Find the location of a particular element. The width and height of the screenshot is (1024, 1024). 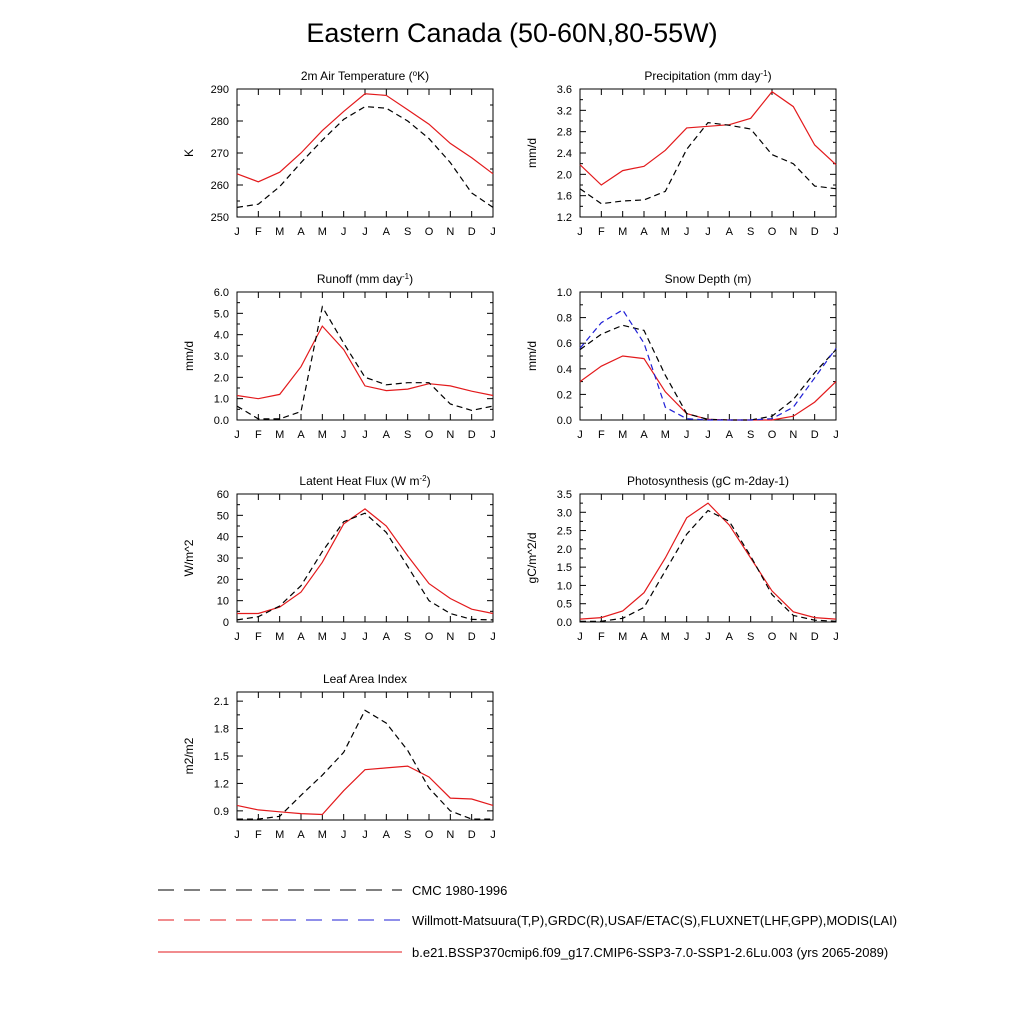

y-tick-label: 5.0 is located at coordinates (221, 314).